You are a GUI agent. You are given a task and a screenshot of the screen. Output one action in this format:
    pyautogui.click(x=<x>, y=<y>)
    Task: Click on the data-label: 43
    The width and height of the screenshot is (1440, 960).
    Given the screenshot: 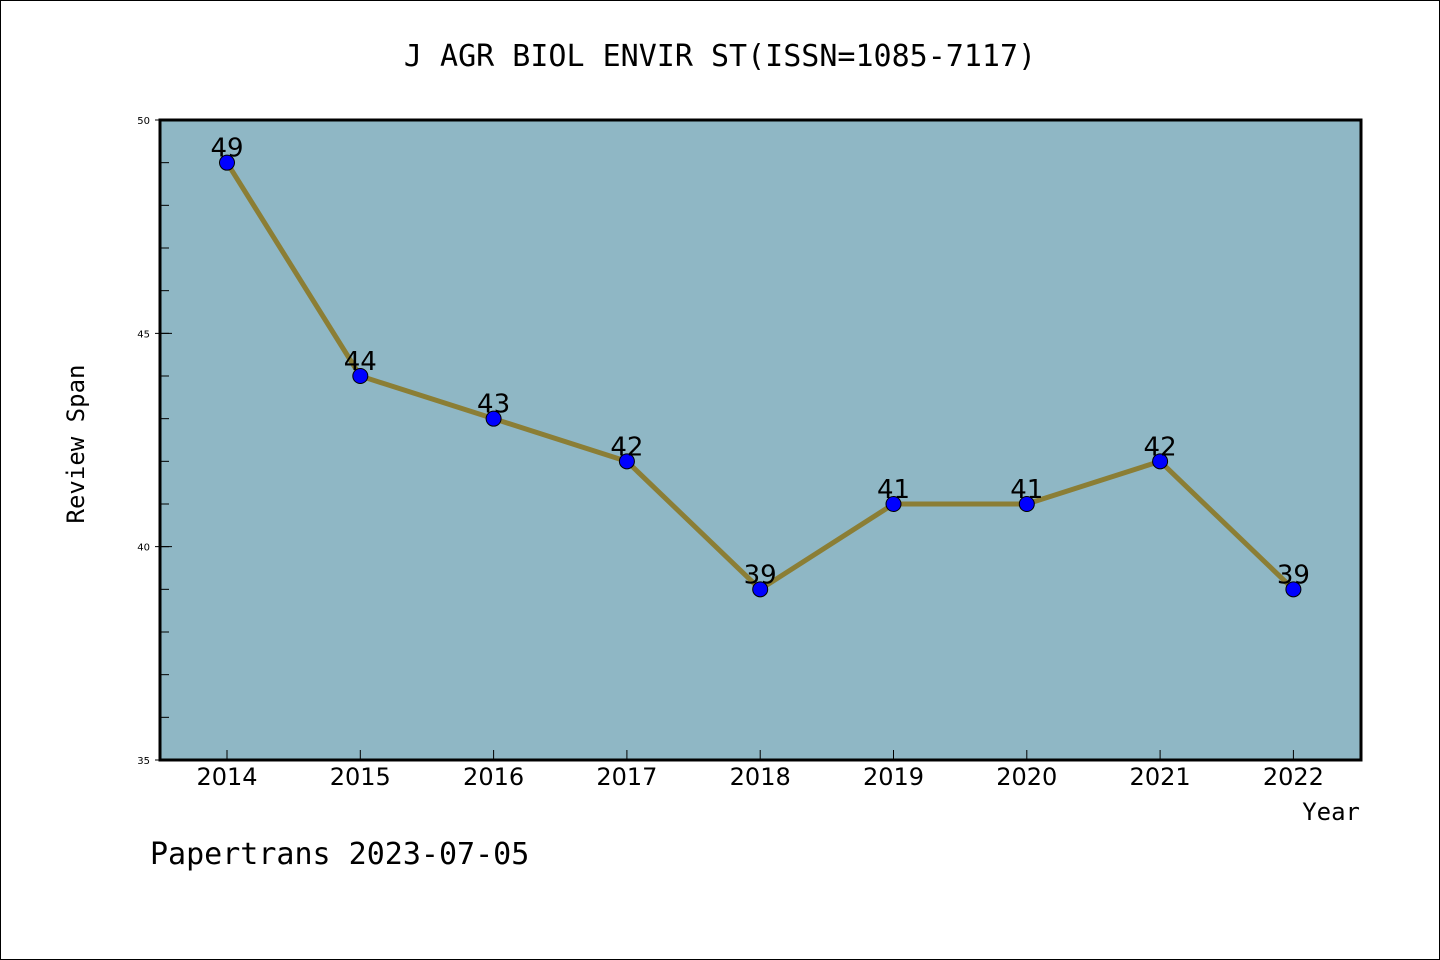 What is the action you would take?
    pyautogui.click(x=493, y=405)
    